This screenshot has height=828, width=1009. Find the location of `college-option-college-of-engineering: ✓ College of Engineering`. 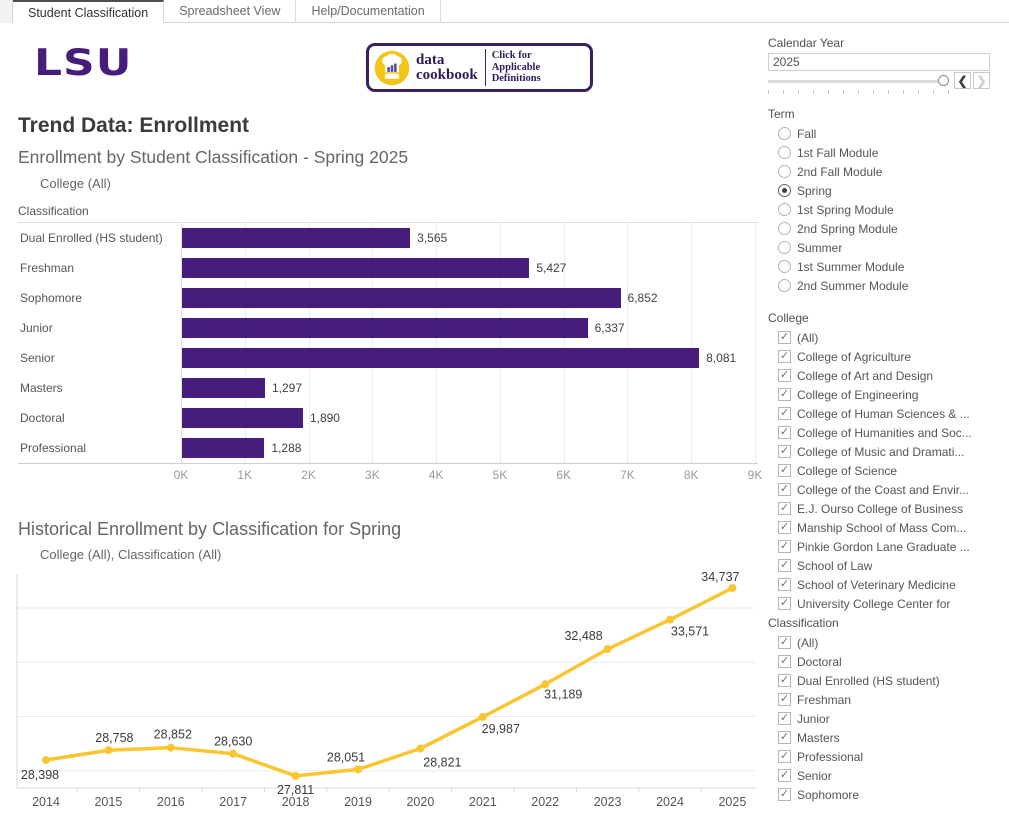

college-option-college-of-engineering: ✓ College of Engineering is located at coordinates (887, 394).